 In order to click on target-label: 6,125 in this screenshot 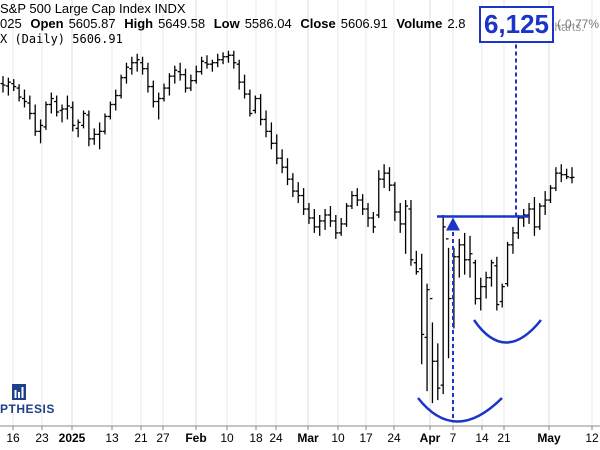, I will do `click(516, 24)`.